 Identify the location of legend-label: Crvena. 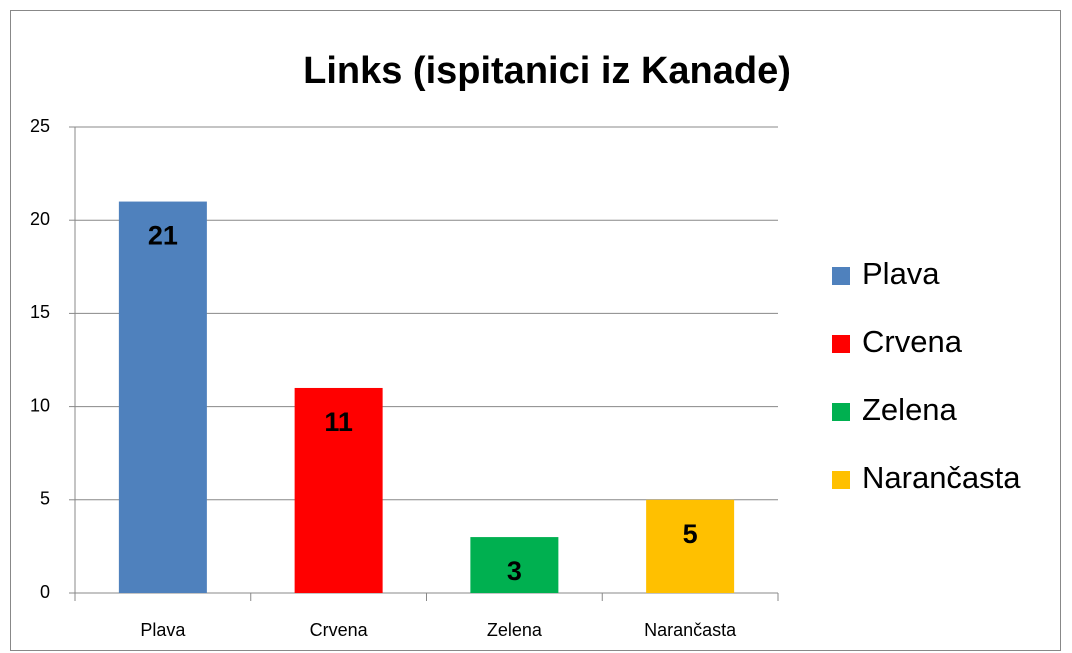
(912, 341).